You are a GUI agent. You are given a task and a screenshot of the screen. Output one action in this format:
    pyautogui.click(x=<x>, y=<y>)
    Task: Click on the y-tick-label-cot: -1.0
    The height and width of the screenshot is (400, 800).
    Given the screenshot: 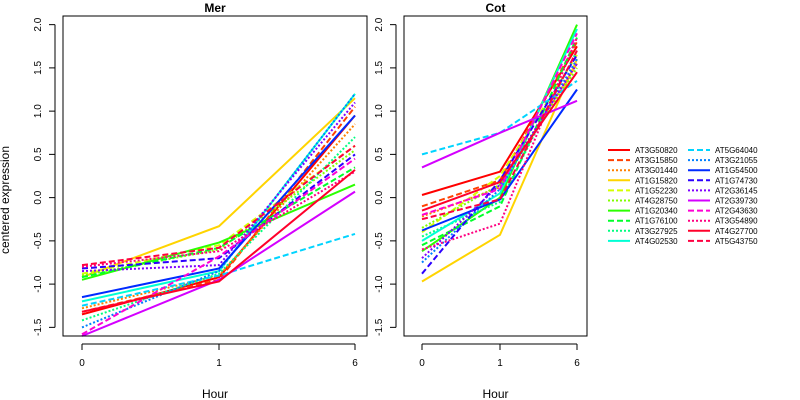 What is the action you would take?
    pyautogui.click(x=379, y=284)
    